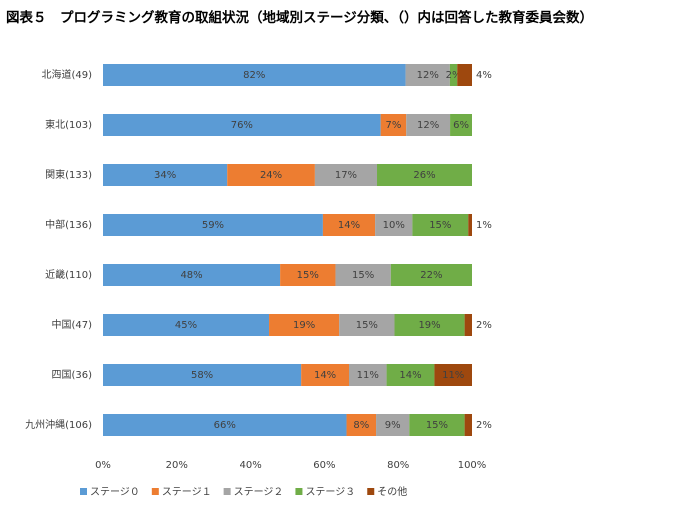 This screenshot has height=513, width=681. I want to click on x-tick-label: 20%, so click(177, 465).